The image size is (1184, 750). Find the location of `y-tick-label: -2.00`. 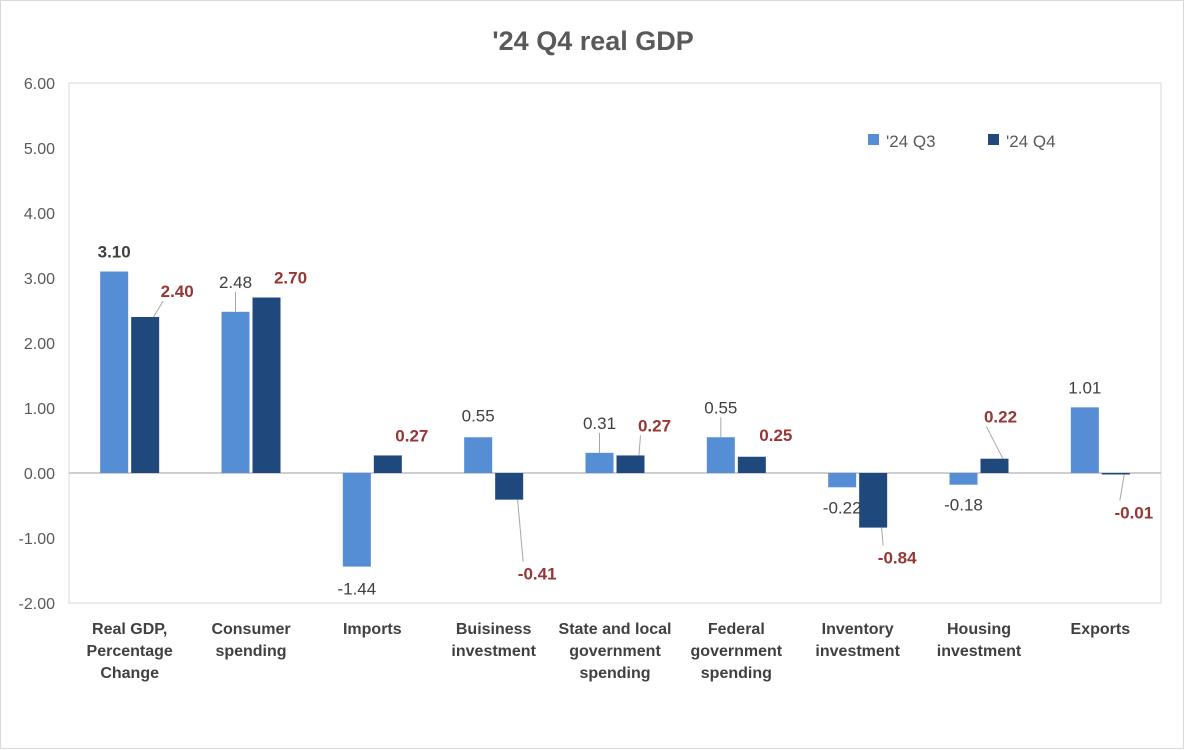

y-tick-label: -2.00 is located at coordinates (37, 604).